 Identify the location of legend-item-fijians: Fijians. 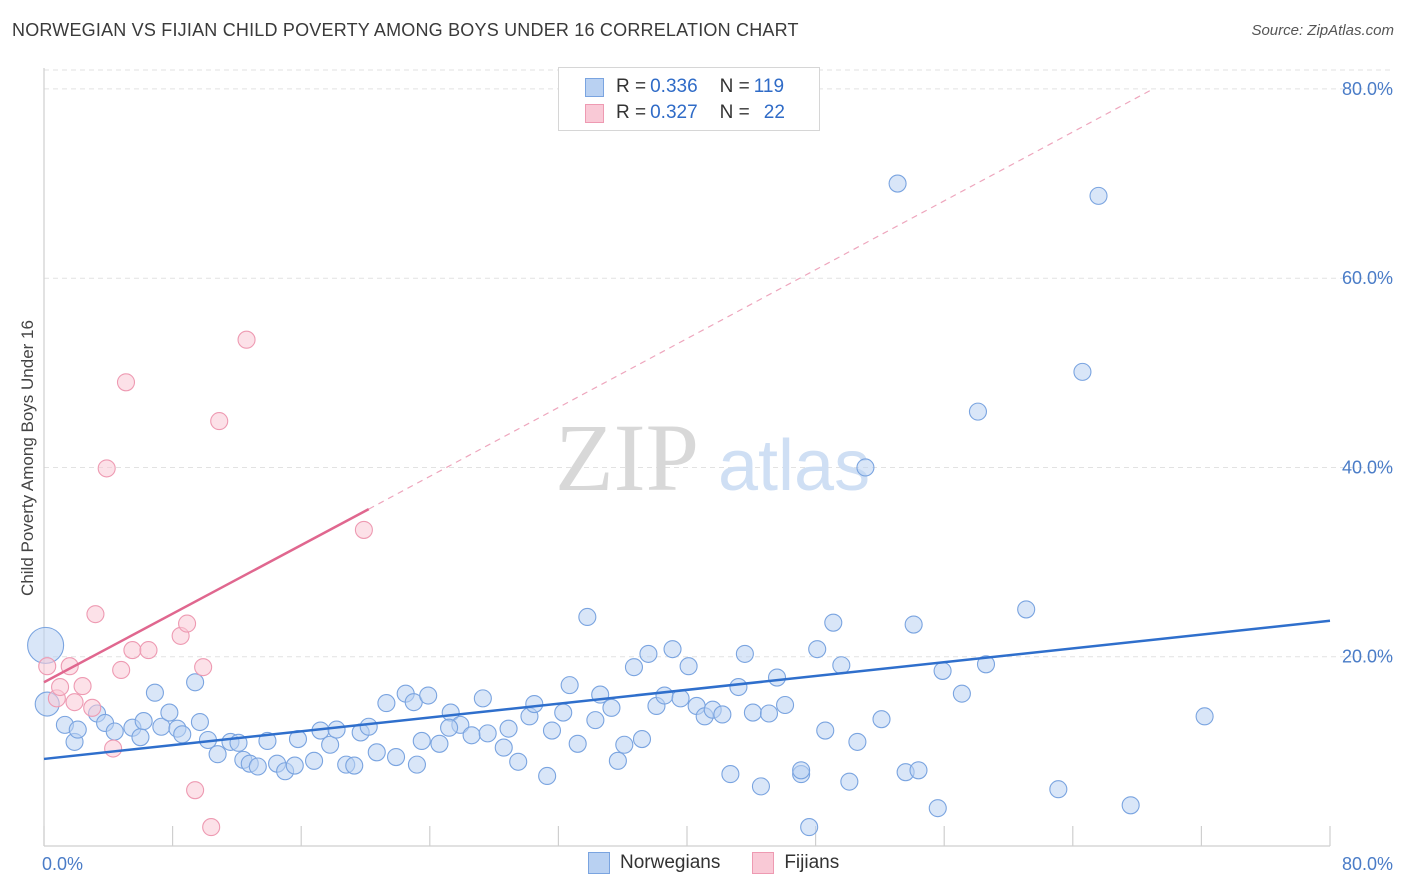
(795, 863).